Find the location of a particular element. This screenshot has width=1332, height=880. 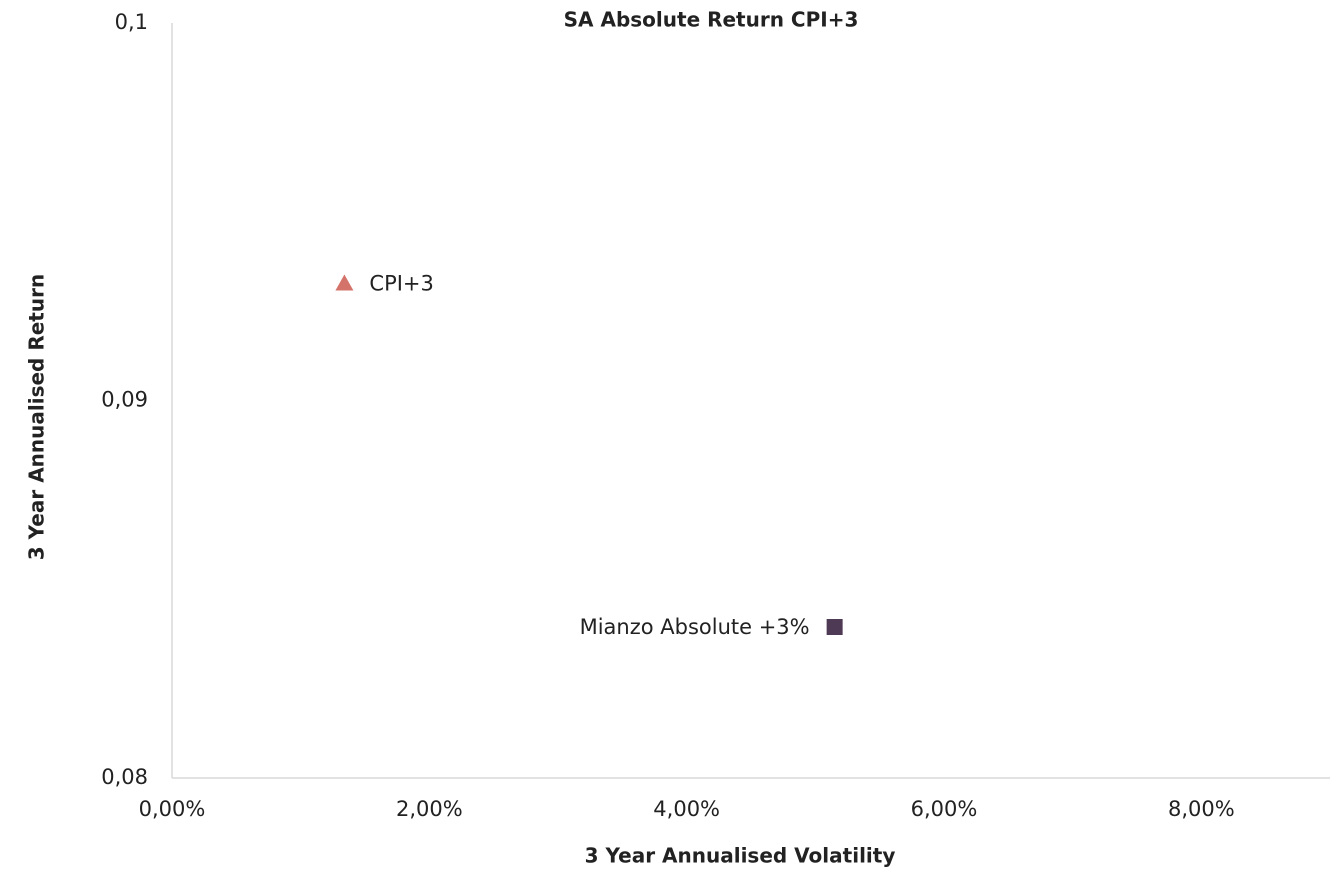

x-tick-label: 2,00% is located at coordinates (429, 809).